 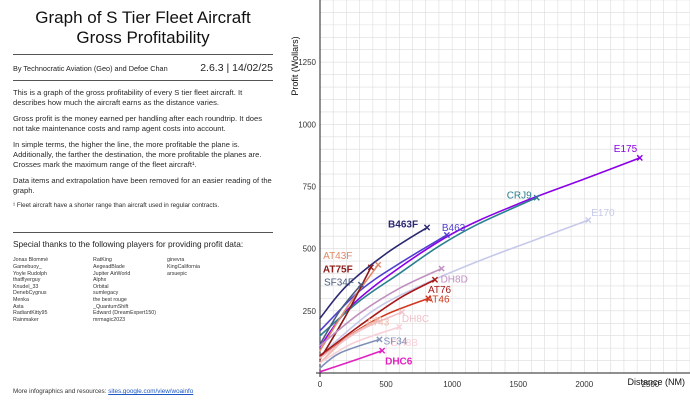 What do you see at coordinates (399, 327) in the screenshot?
I see `max-range-marker-dh8b` at bounding box center [399, 327].